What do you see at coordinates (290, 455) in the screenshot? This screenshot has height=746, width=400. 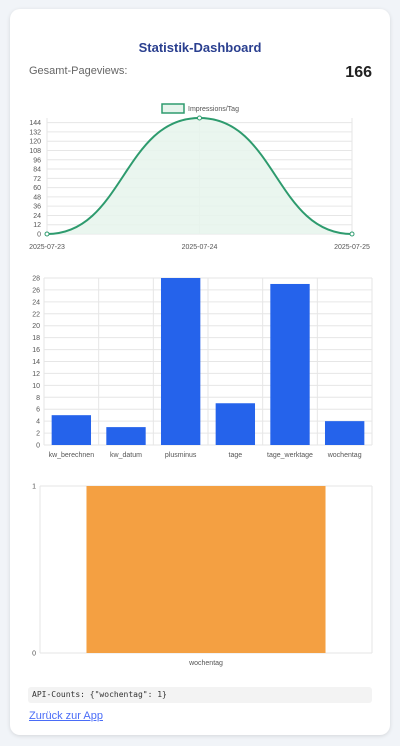 I see `x-tick-label: tage_werktage` at bounding box center [290, 455].